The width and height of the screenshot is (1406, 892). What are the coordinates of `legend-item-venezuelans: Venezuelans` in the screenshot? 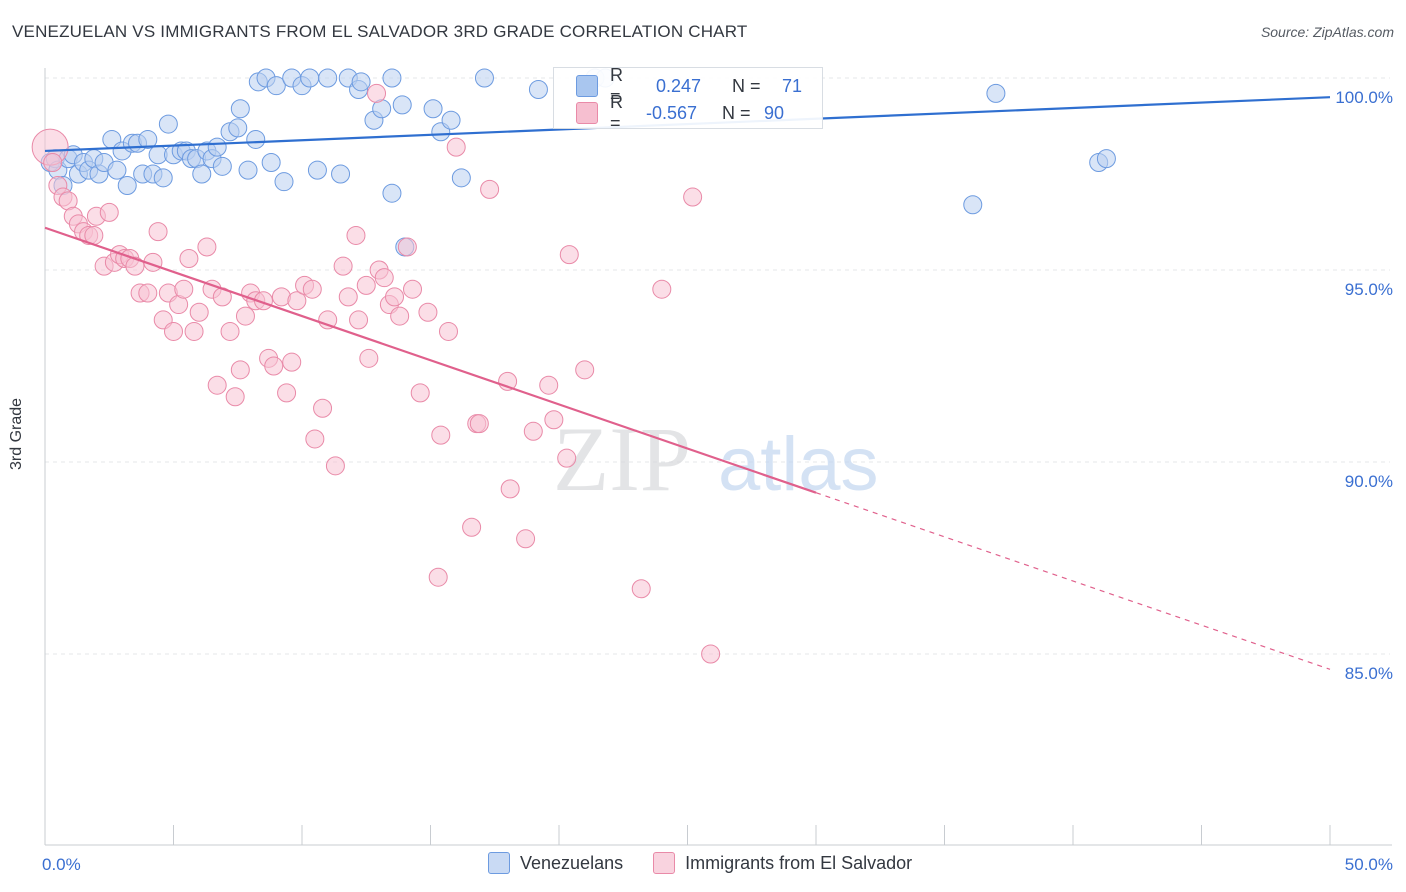 It's located at (555, 863).